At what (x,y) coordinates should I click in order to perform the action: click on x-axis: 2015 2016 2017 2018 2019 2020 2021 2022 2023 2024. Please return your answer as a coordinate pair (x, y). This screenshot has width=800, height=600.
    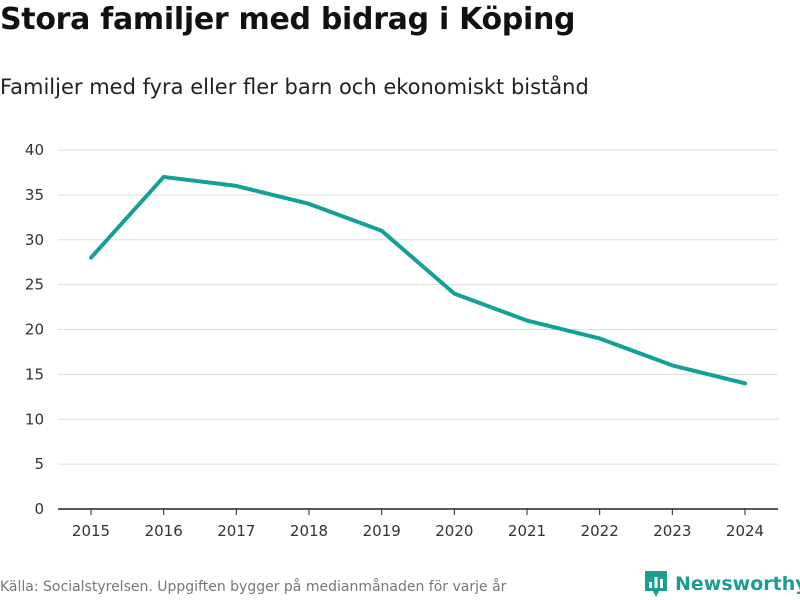
    Looking at the image, I should click on (418, 524).